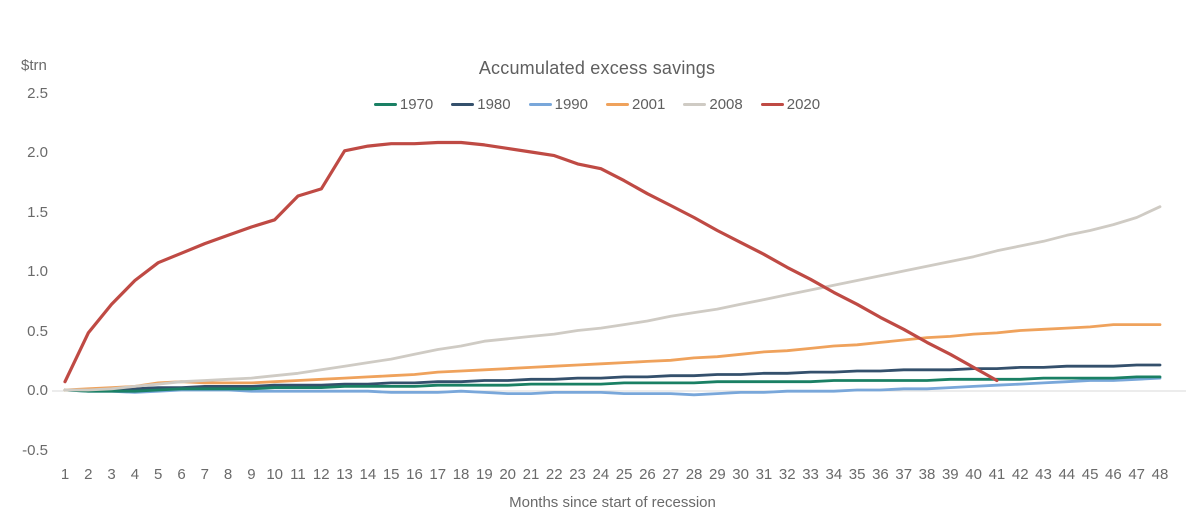 Image resolution: width=1194 pixels, height=520 pixels. What do you see at coordinates (507, 474) in the screenshot?
I see `x-tick-label: 20` at bounding box center [507, 474].